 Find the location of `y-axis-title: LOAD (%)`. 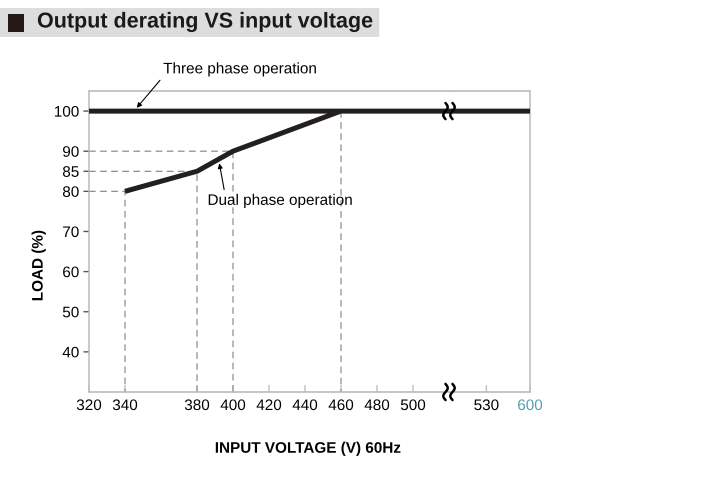

y-axis-title: LOAD (%) is located at coordinates (39, 265).